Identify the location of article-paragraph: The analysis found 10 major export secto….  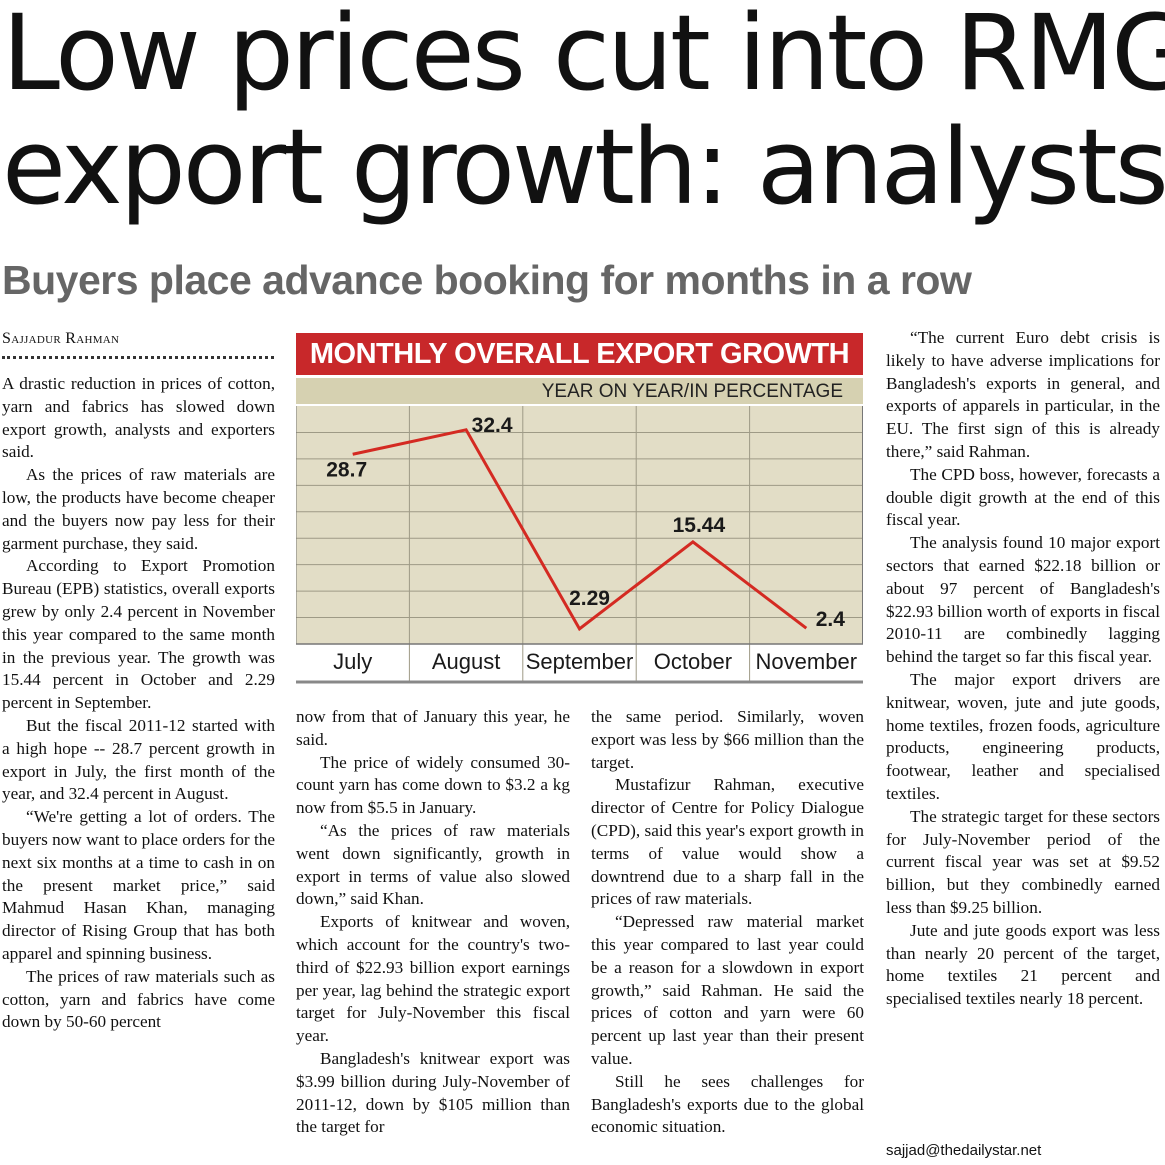
(1023, 600).